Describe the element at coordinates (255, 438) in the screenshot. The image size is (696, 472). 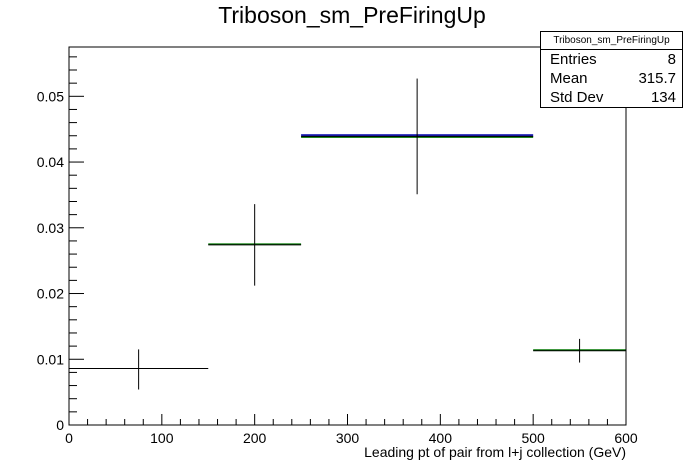
I see `x-tick-label: 200` at that location.